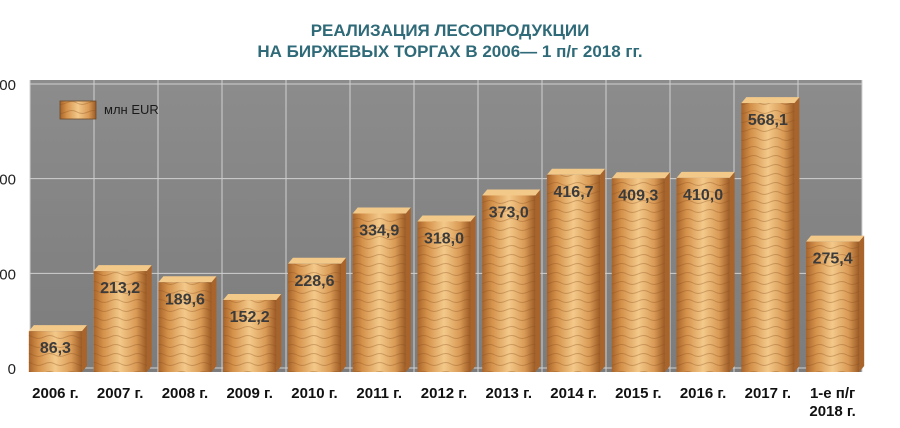 The image size is (900, 428). What do you see at coordinates (250, 317) in the screenshot?
I see `bar-value-label: 152,2` at bounding box center [250, 317].